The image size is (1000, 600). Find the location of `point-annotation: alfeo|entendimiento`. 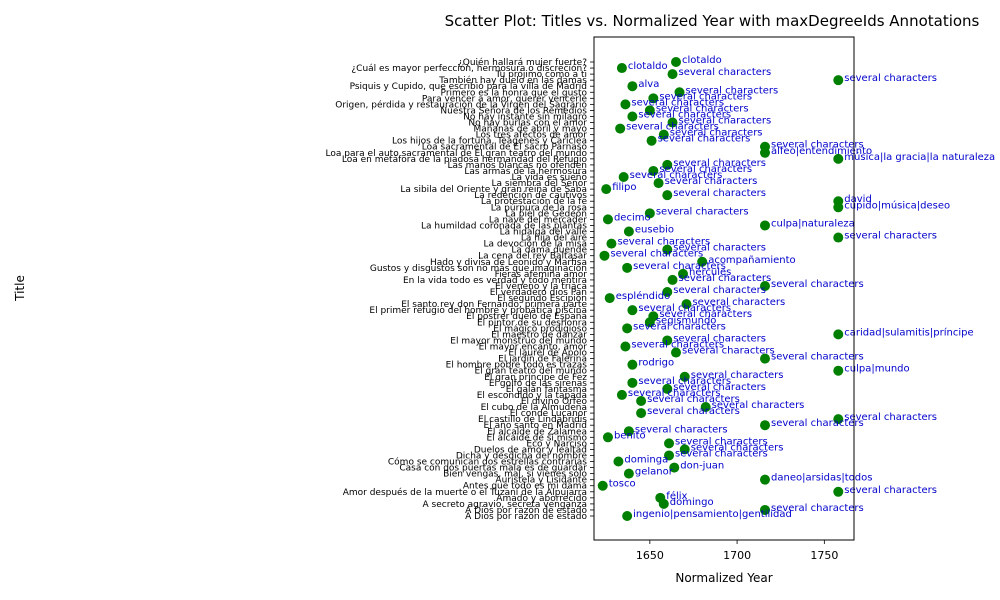

point-annotation: alfeo|entendimiento is located at coordinates (821, 151).